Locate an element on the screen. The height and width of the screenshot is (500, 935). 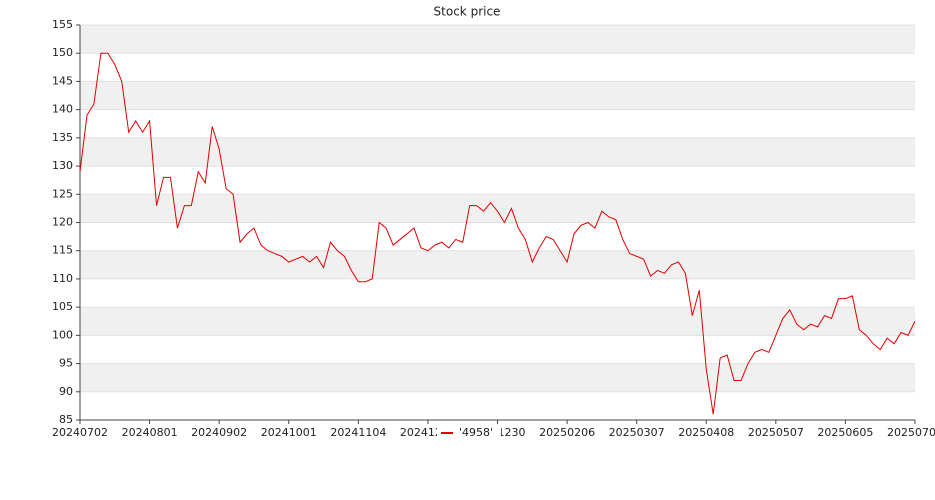
legend: '4958' is located at coordinates (469, 433).